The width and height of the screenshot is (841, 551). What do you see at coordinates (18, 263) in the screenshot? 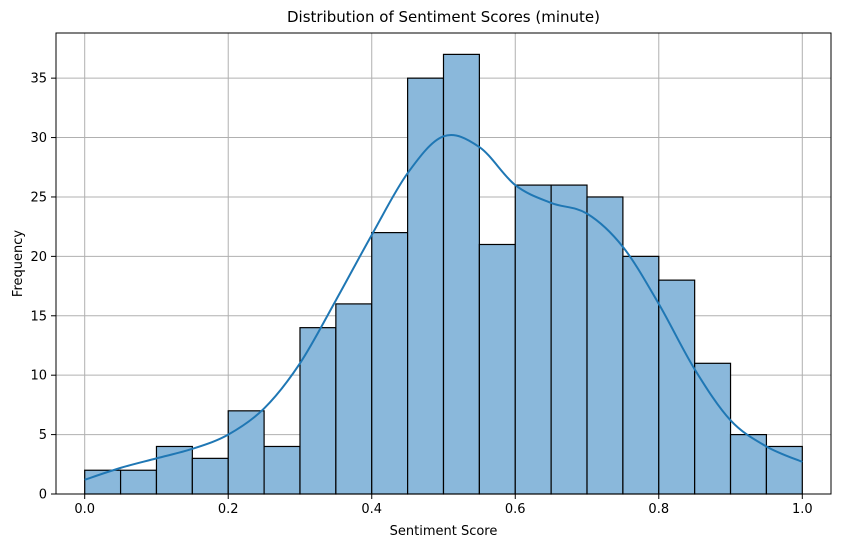
I see `y-axis-label: Frequency` at bounding box center [18, 263].